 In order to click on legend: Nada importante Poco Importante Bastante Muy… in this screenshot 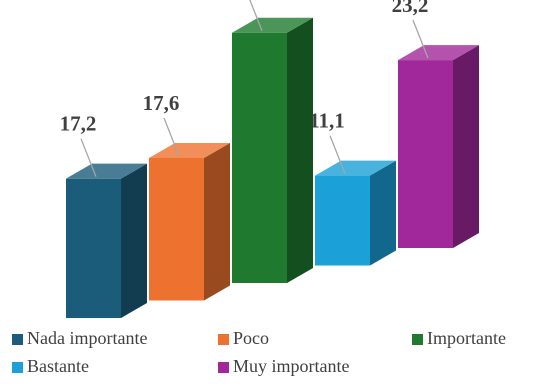, I will do `click(259, 352)`.